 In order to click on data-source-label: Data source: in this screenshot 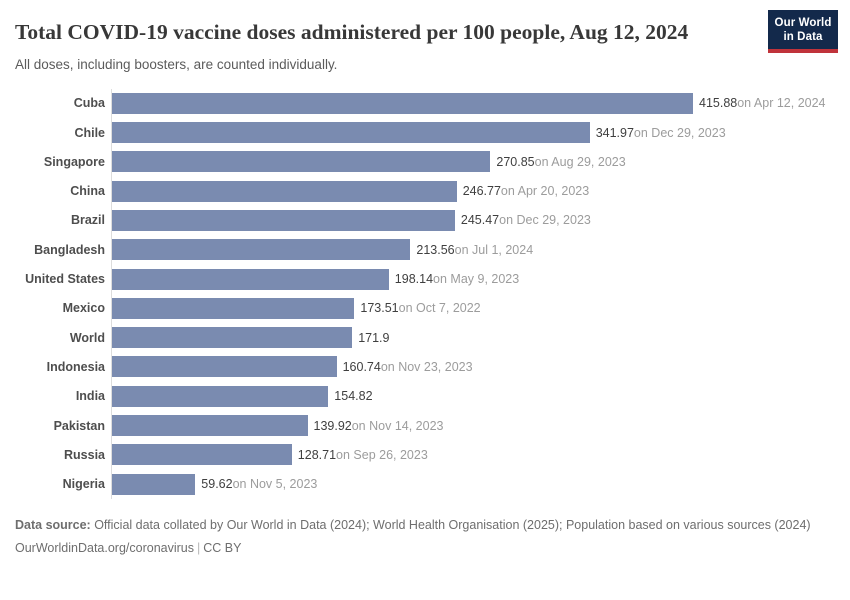, I will do `click(53, 524)`.